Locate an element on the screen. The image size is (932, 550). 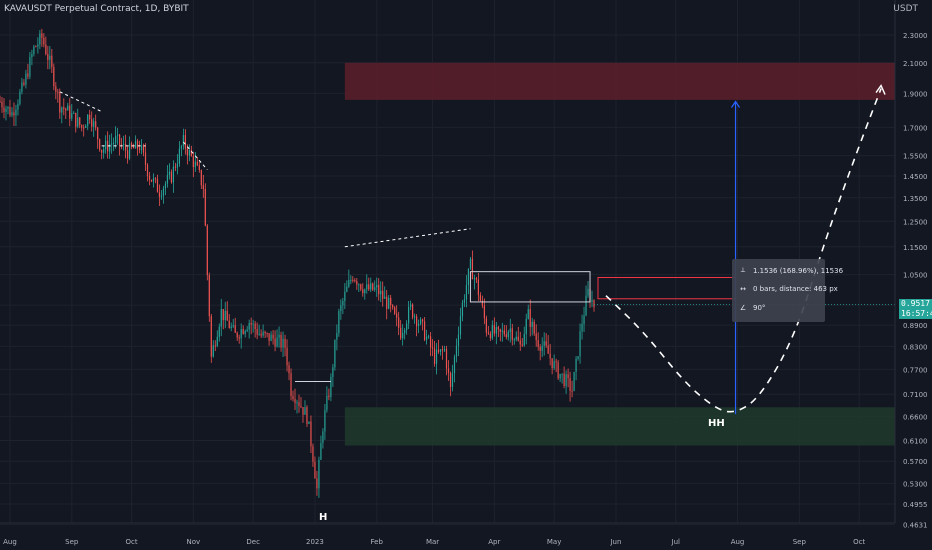
price-tick-label: 0.4631 is located at coordinates (915, 526).